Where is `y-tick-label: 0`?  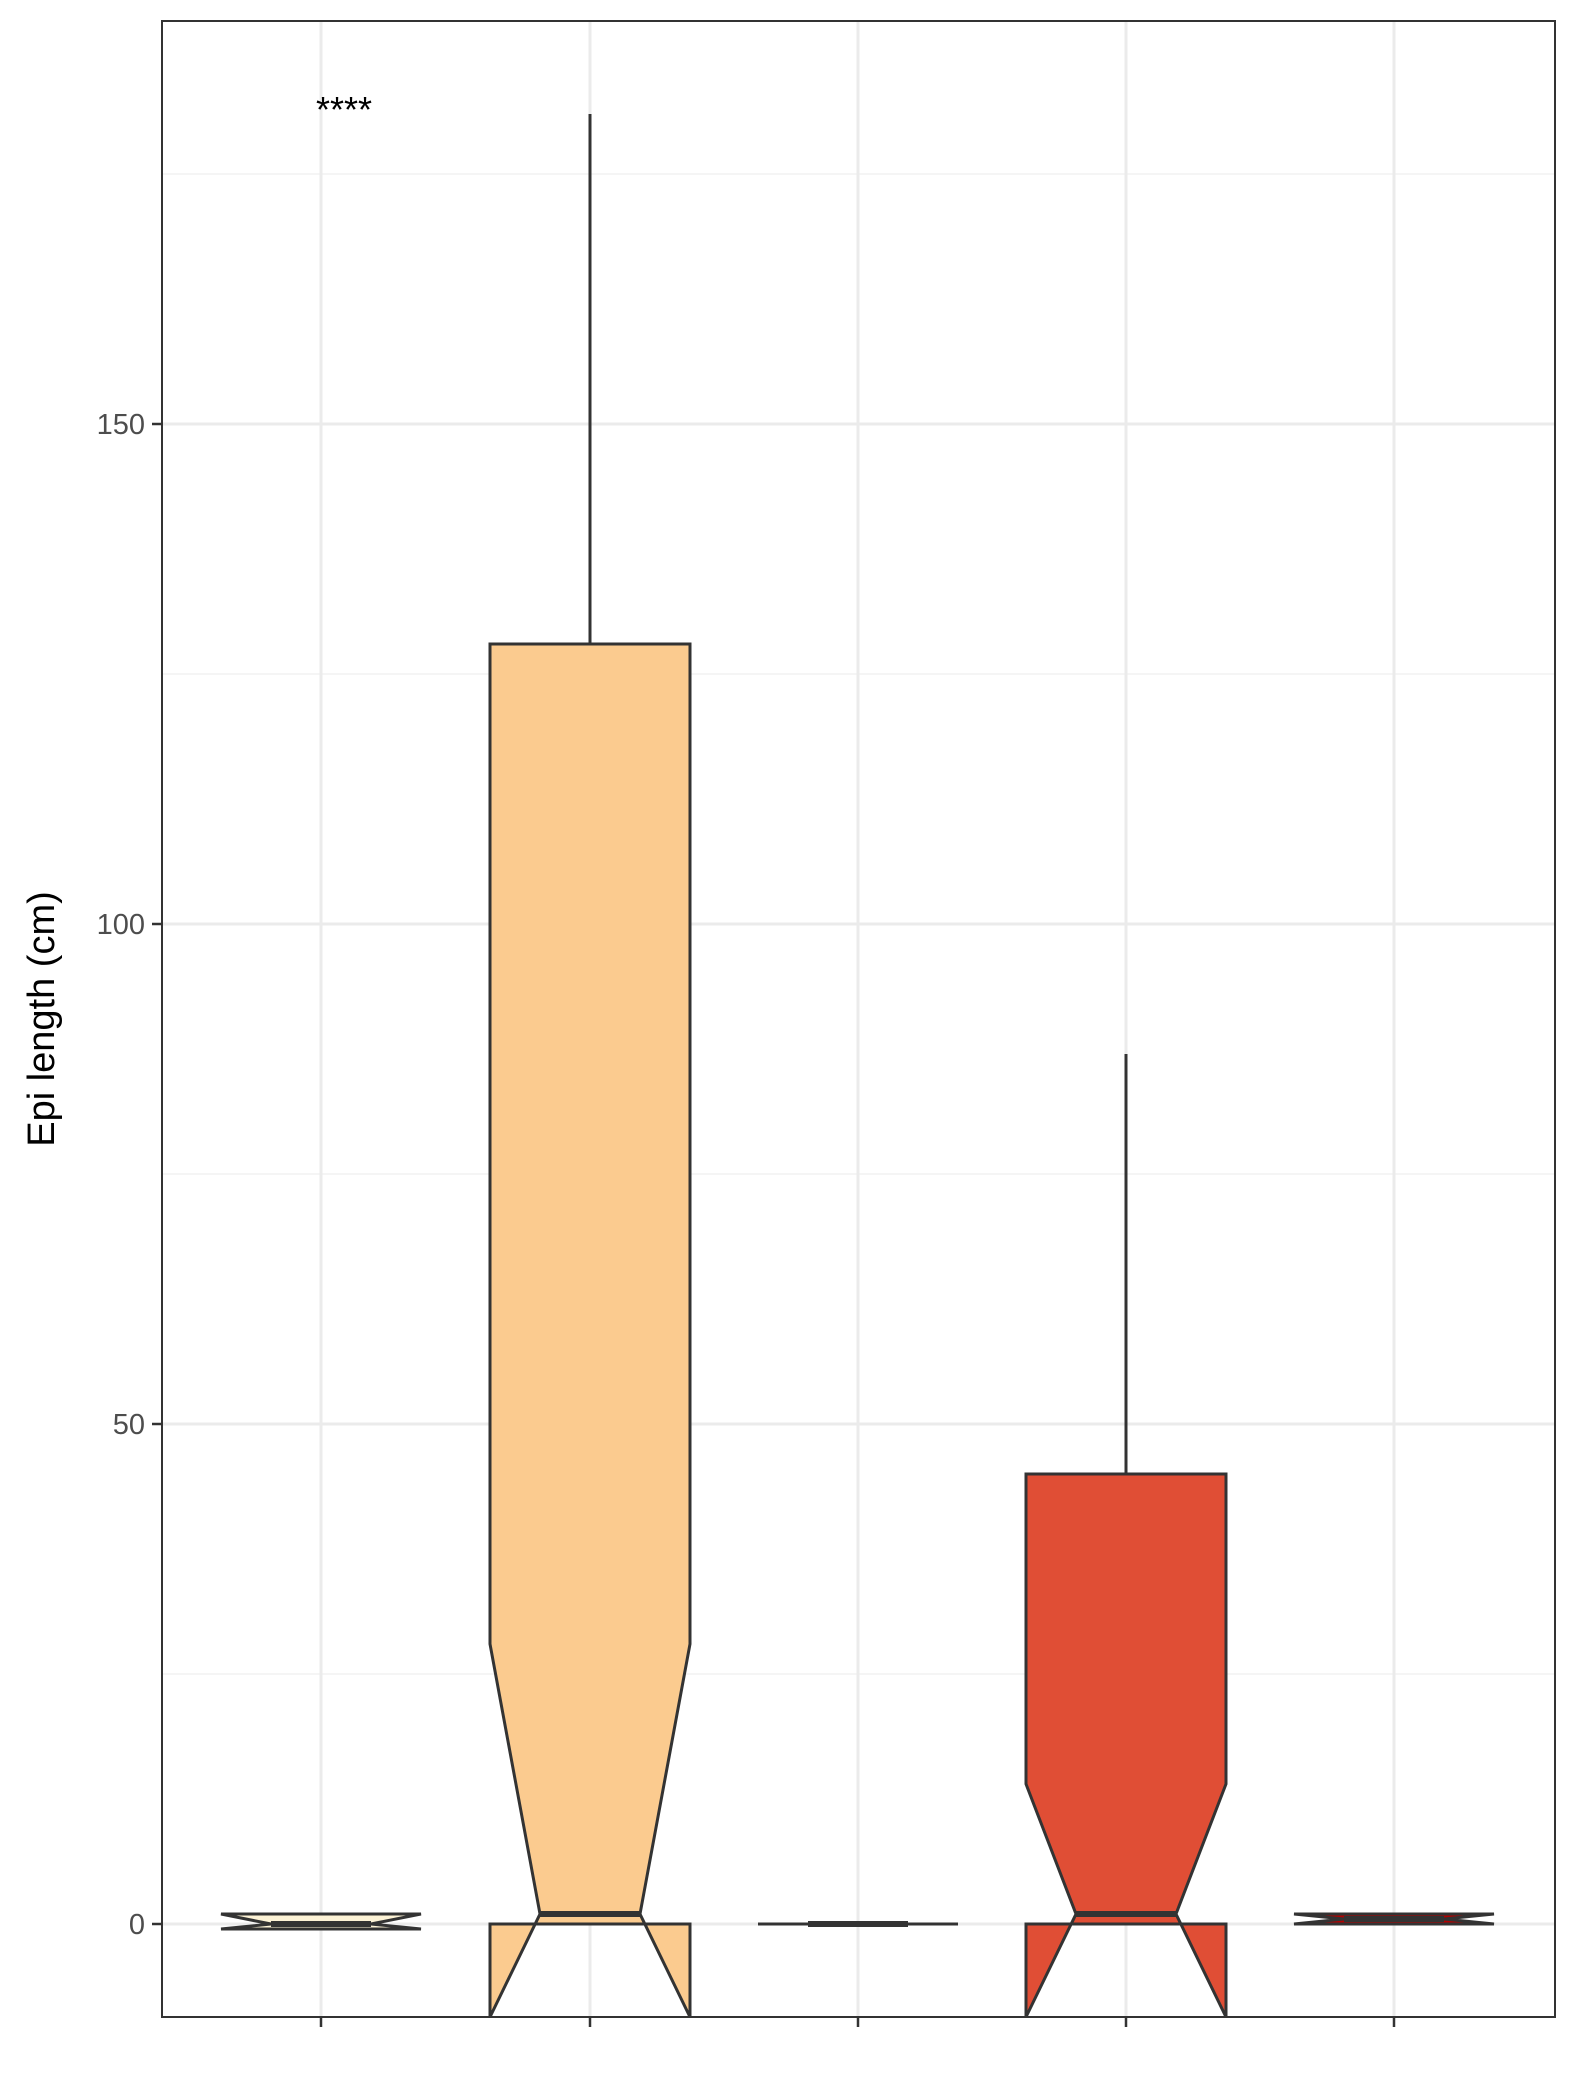
y-tick-label: 0 is located at coordinates (137, 1925).